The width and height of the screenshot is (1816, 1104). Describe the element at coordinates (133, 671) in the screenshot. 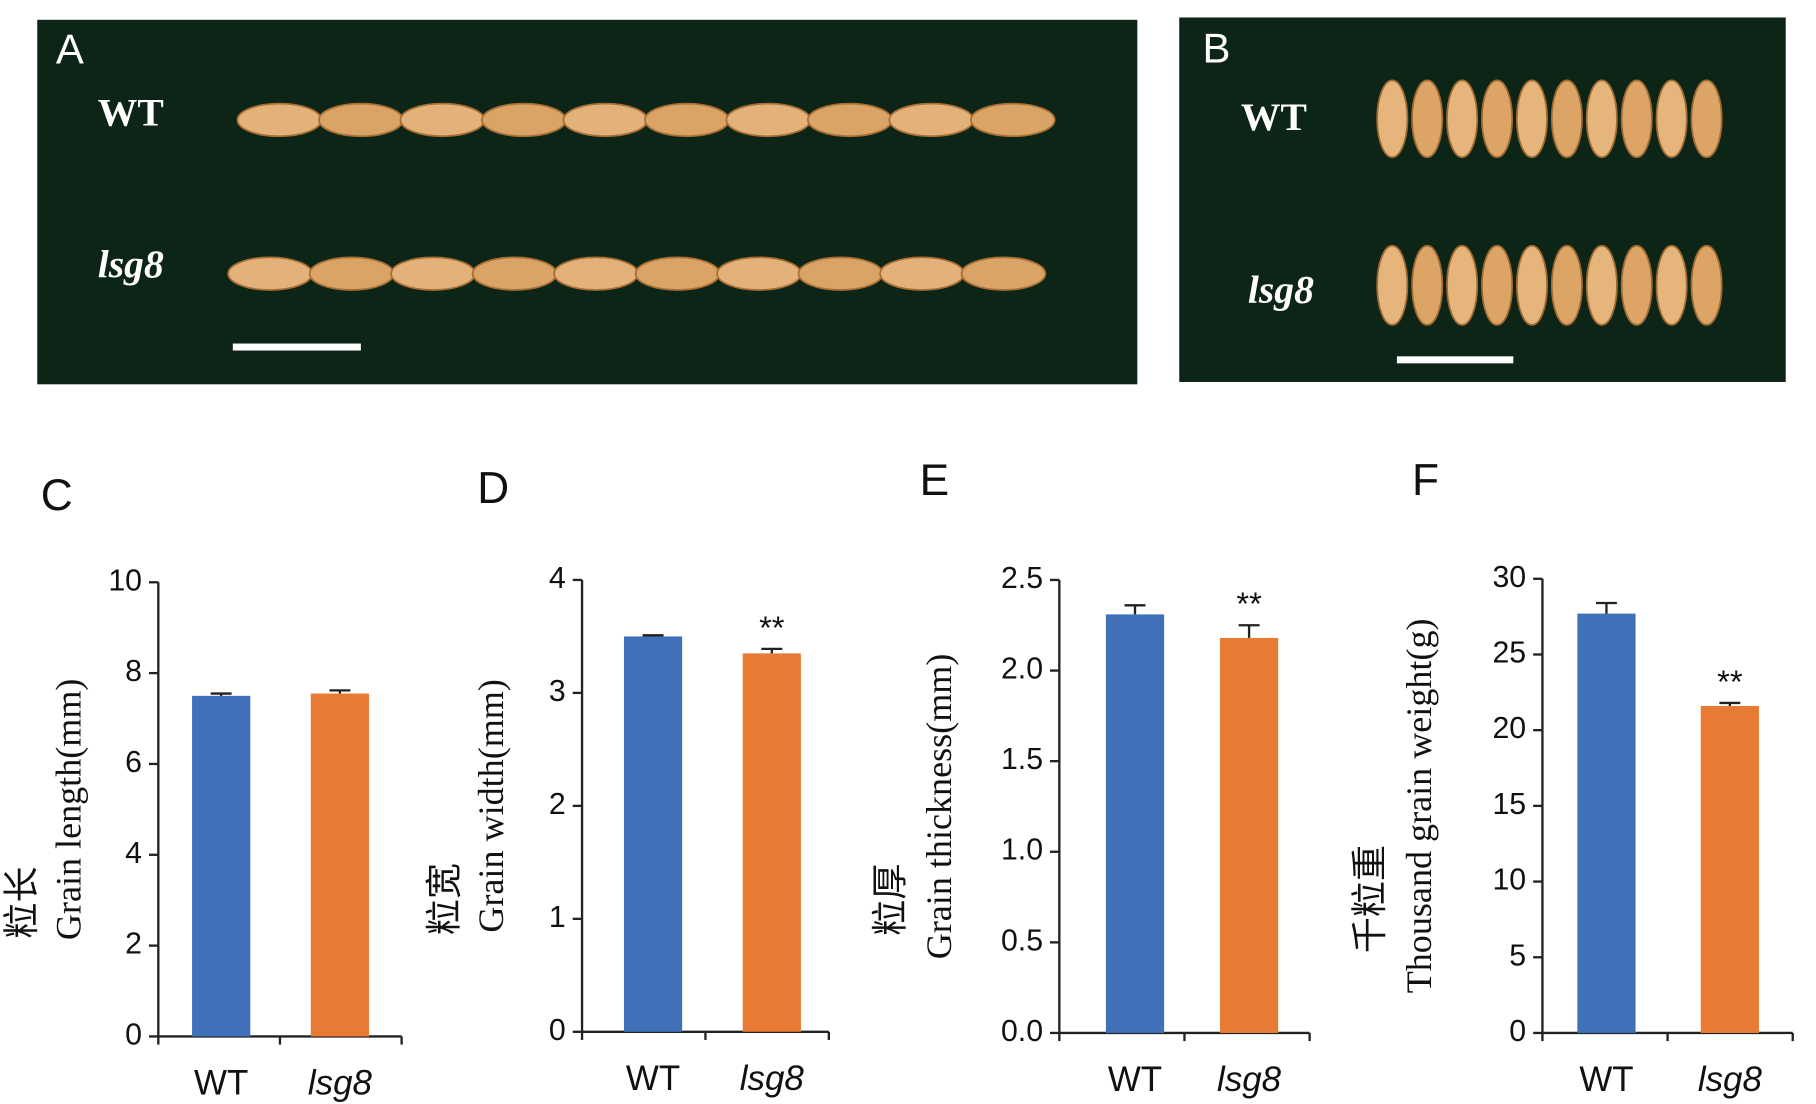

I see `y-tick-label: 8` at that location.